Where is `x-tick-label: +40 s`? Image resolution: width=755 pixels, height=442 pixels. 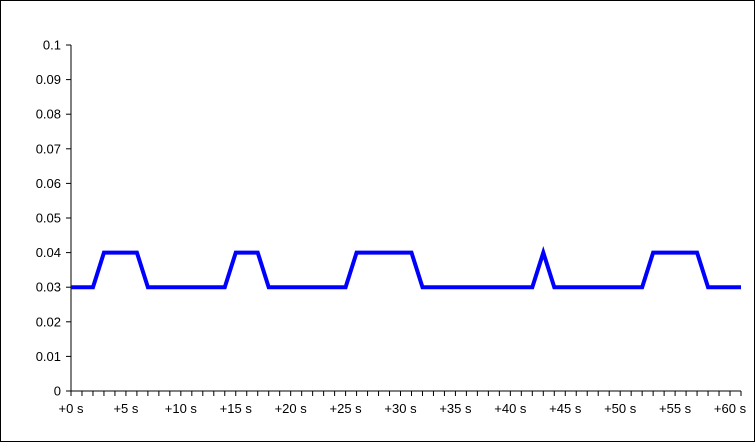
x-tick-label: +40 s is located at coordinates (510, 408).